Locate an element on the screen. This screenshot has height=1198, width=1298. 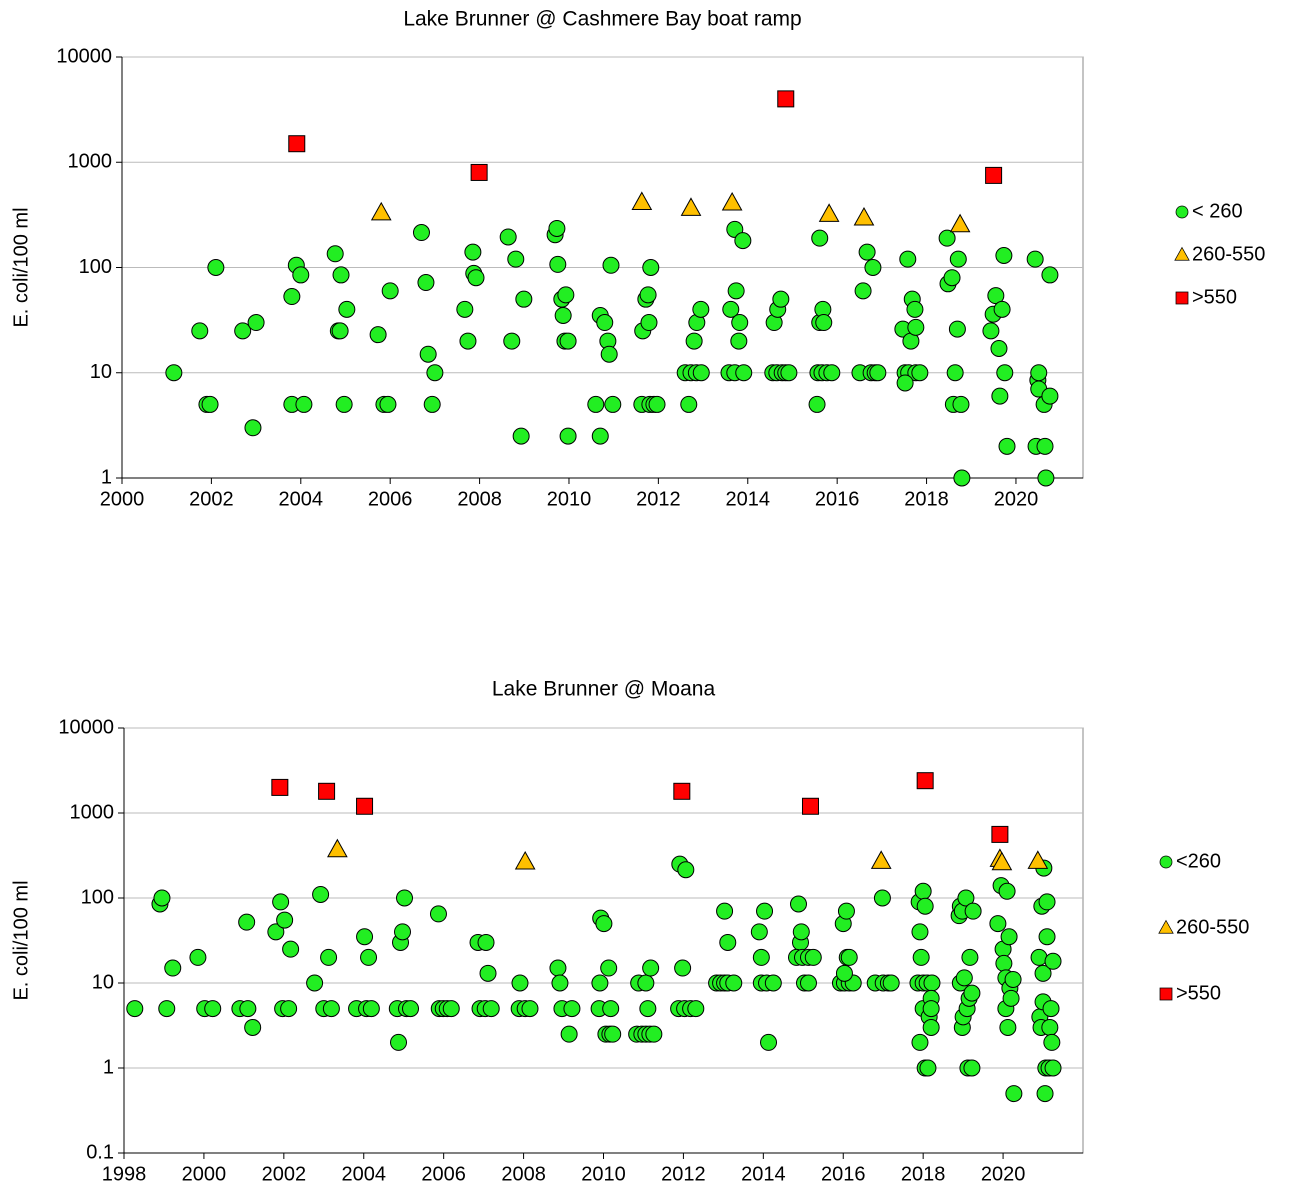
x-tick-label: 2000 is located at coordinates (204, 1174).